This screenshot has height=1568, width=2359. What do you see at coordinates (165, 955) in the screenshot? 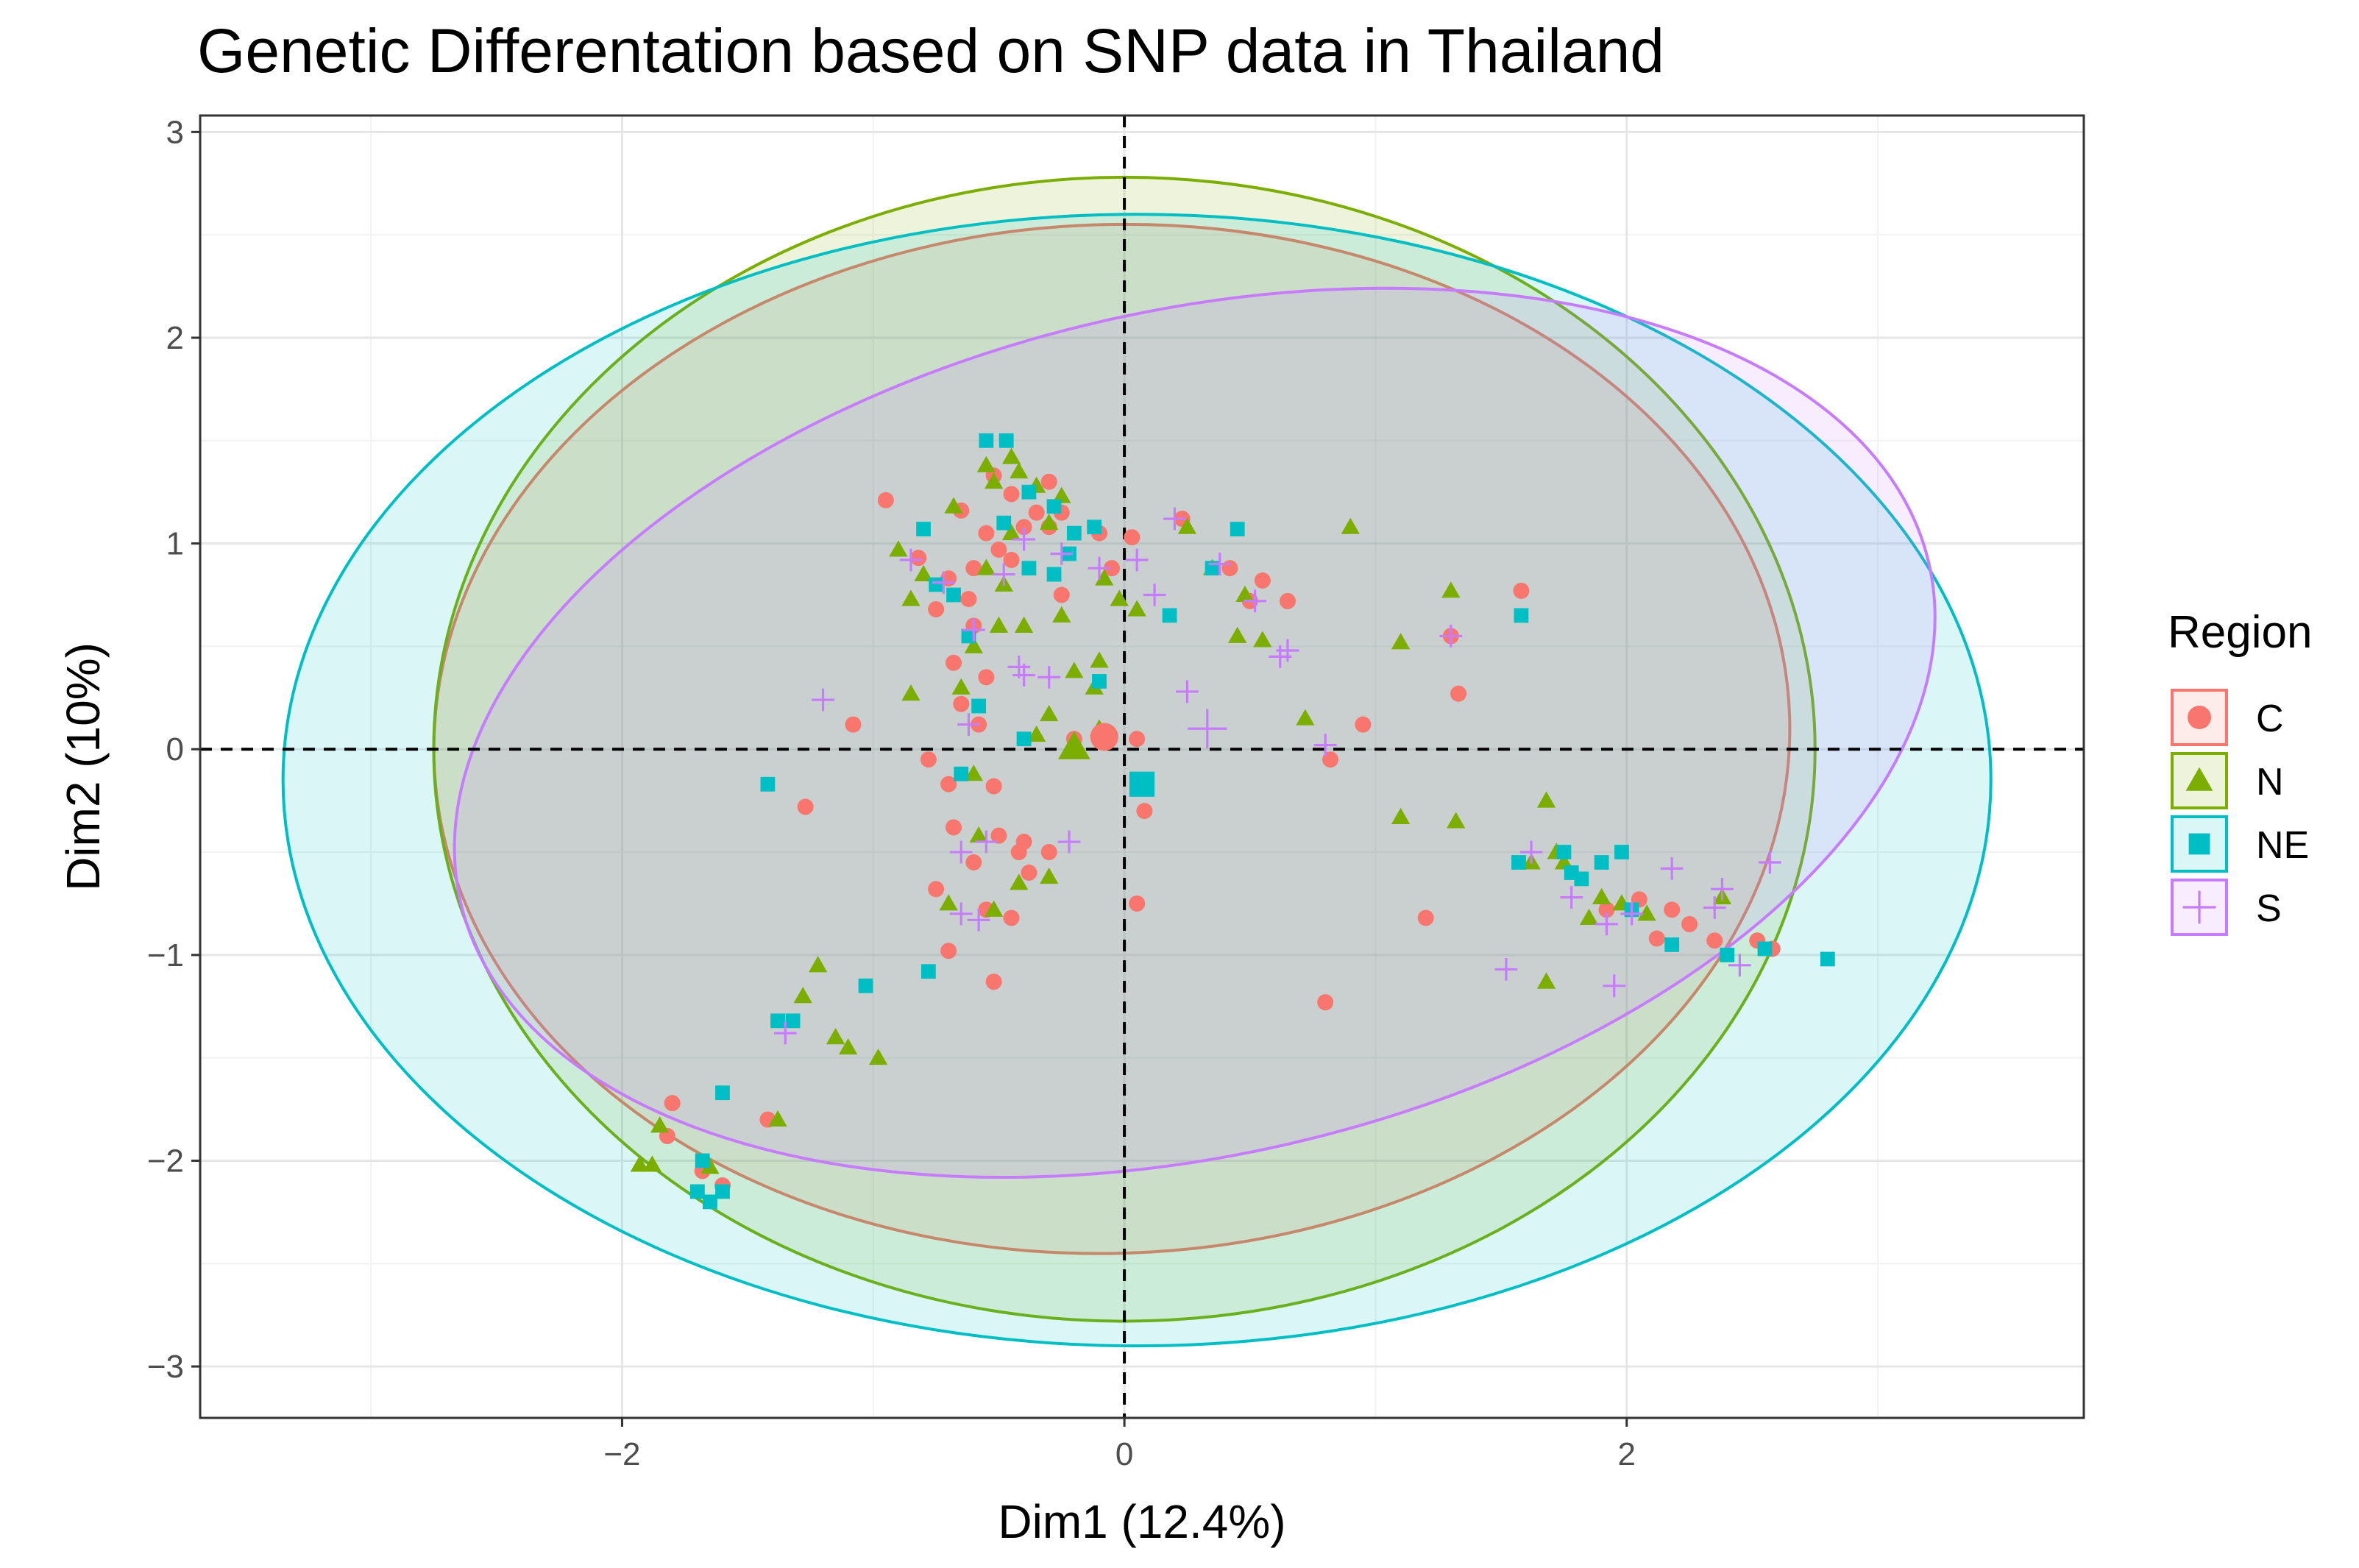
I see `y-tick-label: −1` at bounding box center [165, 955].